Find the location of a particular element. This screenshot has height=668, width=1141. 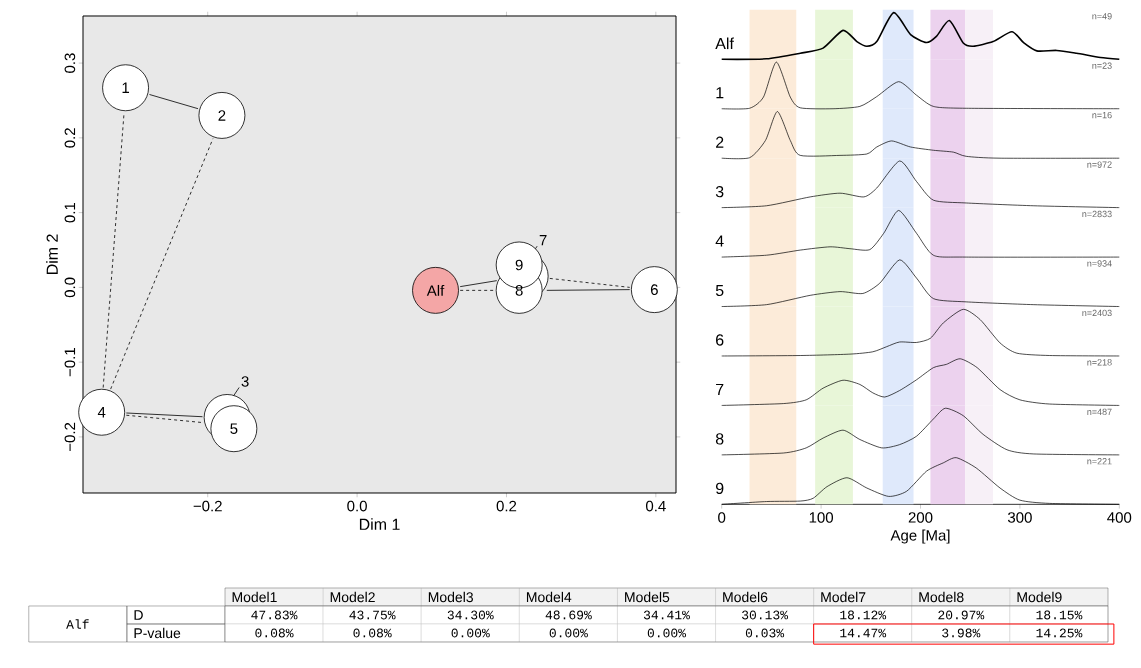

x-tick-label: 100 is located at coordinates (821, 517).